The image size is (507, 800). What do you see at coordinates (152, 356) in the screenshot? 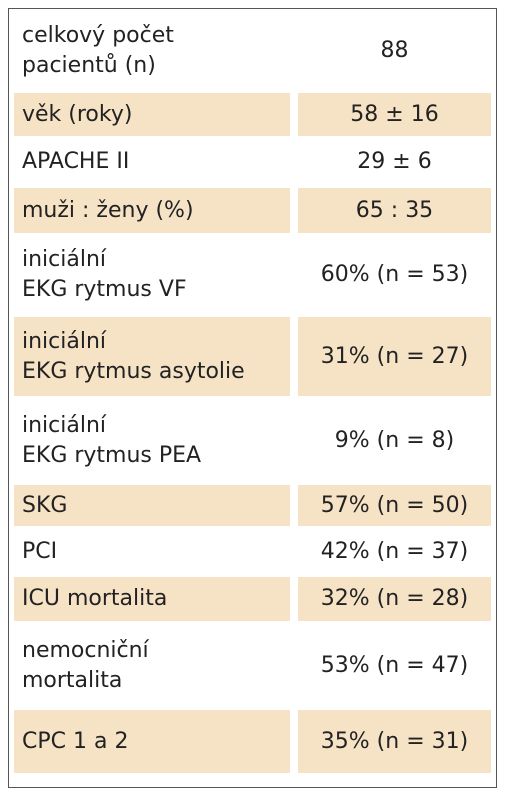
I see `row-label: iniciální EKG rytmus asytolie` at bounding box center [152, 356].